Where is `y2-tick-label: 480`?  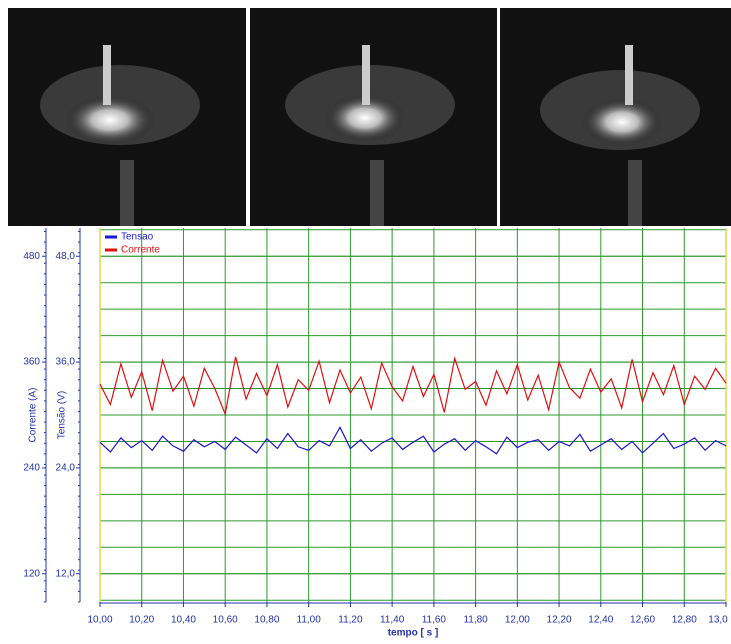 y2-tick-label: 480 is located at coordinates (31, 256).